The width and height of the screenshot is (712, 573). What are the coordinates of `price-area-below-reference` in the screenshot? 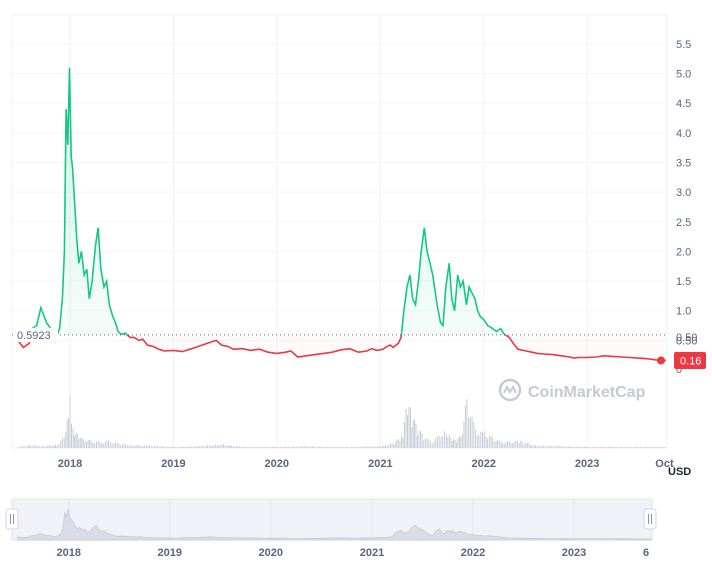 It's located at (341, 347).